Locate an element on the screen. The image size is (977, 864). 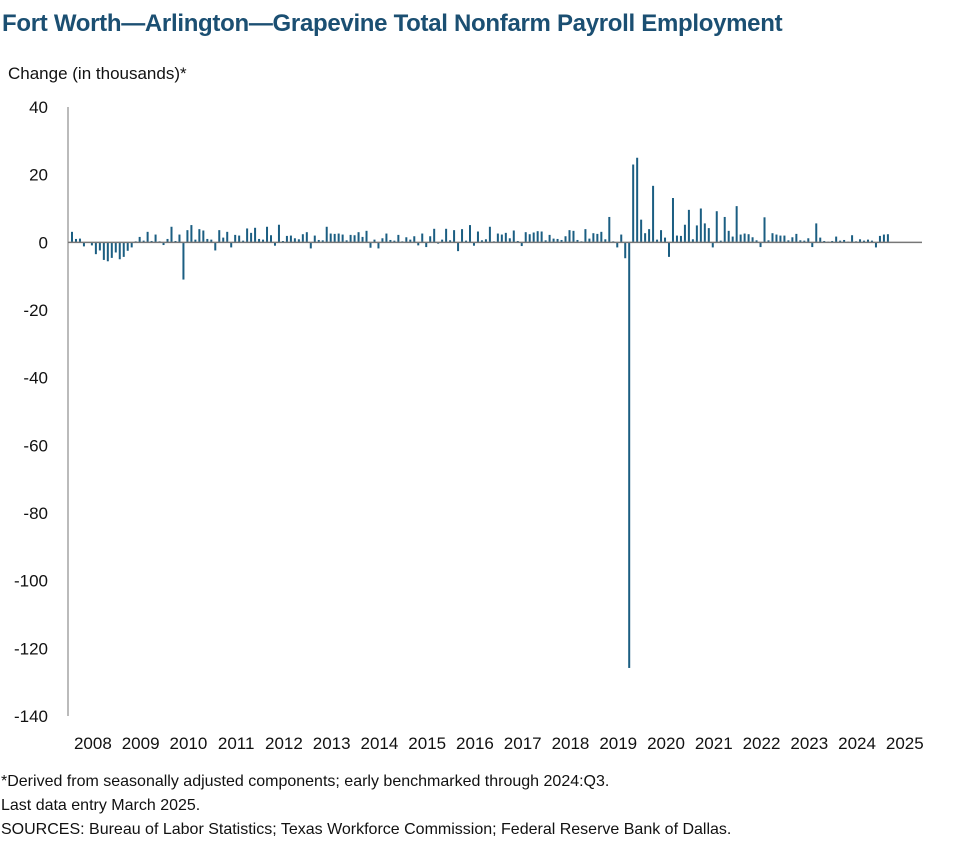
x-tick-label: 2019 is located at coordinates (618, 743).